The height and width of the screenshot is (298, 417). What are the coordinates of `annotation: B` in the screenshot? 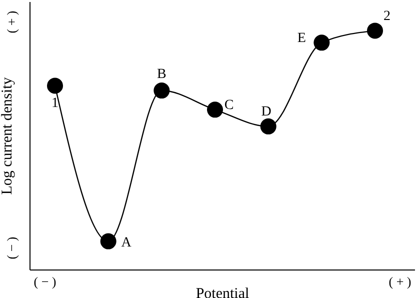 It's located at (161, 74).